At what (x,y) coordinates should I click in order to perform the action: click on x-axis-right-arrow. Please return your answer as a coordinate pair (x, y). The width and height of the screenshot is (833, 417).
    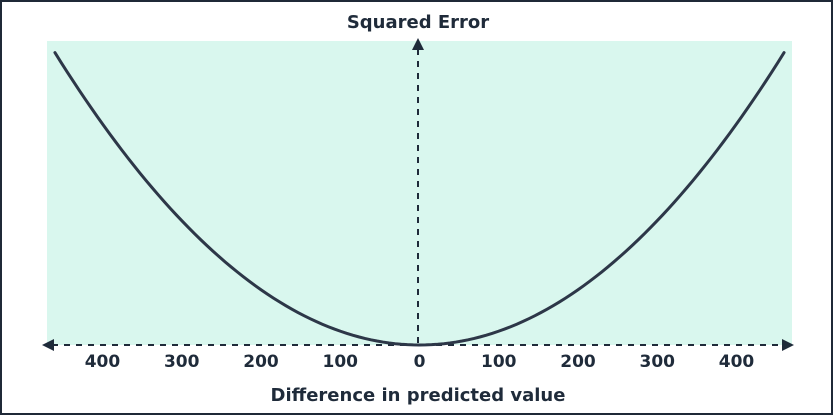
    Looking at the image, I should click on (788, 345).